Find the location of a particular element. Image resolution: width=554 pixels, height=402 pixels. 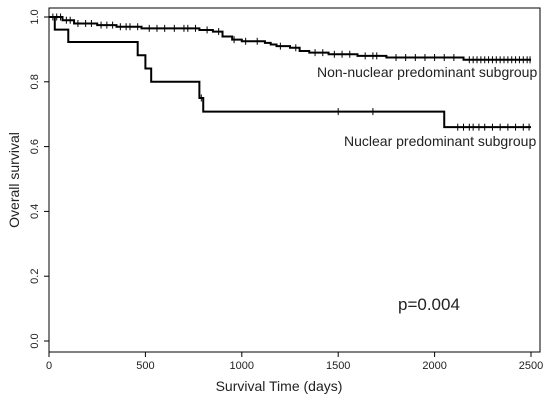

x-axis: 0 500 1000 1500 2000 2500 is located at coordinates (294, 362).